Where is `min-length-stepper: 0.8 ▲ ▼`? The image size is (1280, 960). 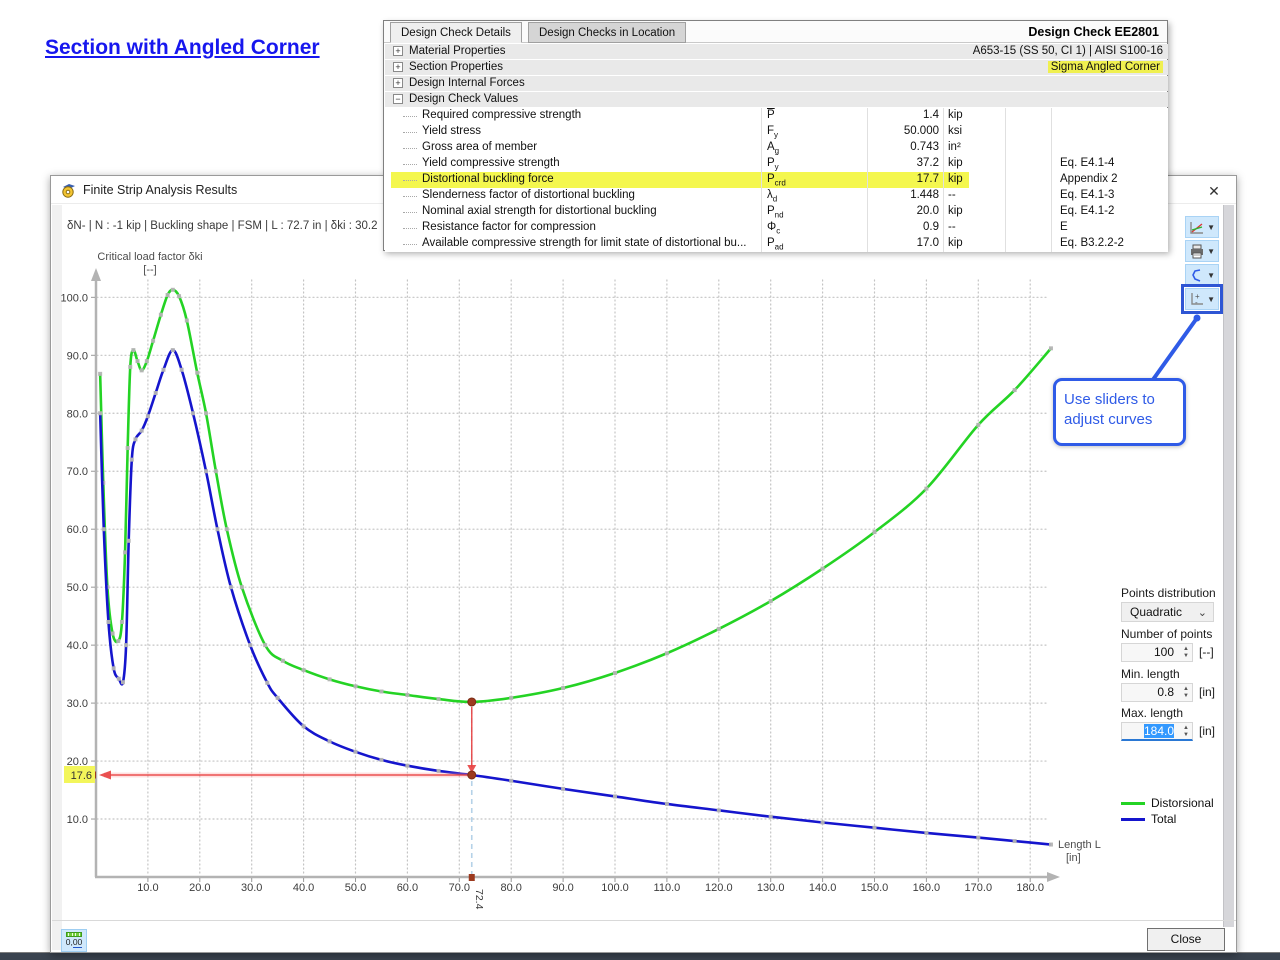 min-length-stepper: 0.8 ▲ ▼ is located at coordinates (1157, 692).